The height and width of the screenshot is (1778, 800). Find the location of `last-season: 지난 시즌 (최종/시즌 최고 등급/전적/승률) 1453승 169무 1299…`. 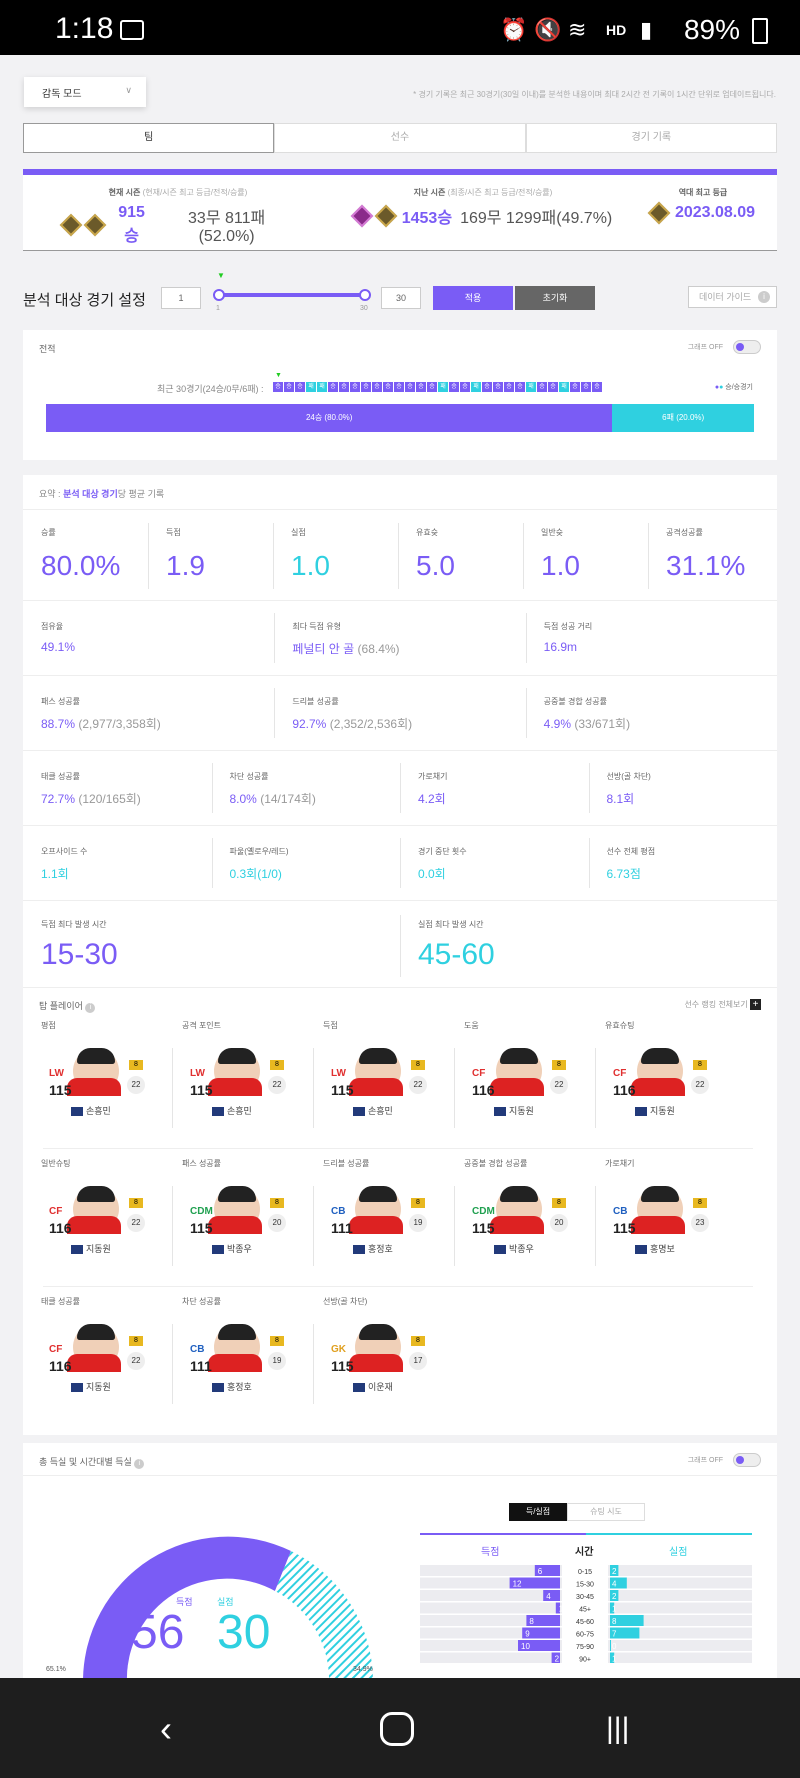

last-season: 지난 시즌 (최종/시즌 최고 등급/전적/승률) 1453승 169무 1299… is located at coordinates (481, 207).